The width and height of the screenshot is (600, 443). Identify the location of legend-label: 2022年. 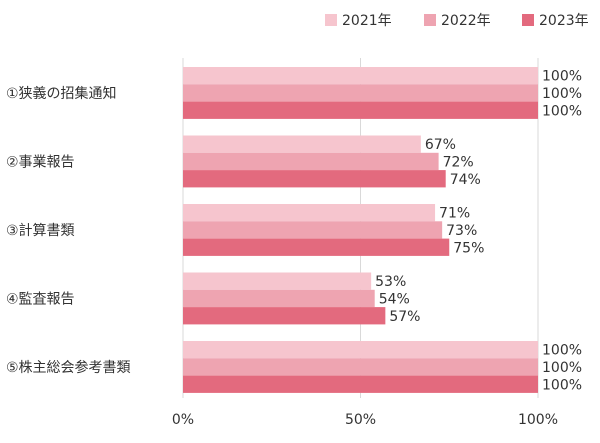
(466, 21).